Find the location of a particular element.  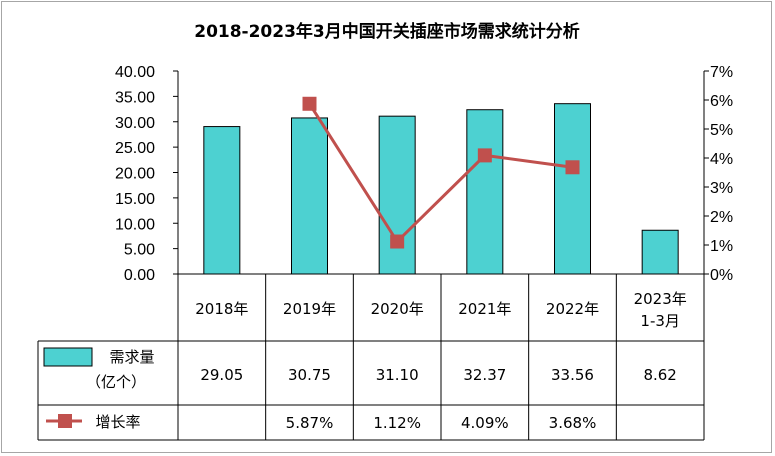

growth-value-label: 3.68% is located at coordinates (573, 423).